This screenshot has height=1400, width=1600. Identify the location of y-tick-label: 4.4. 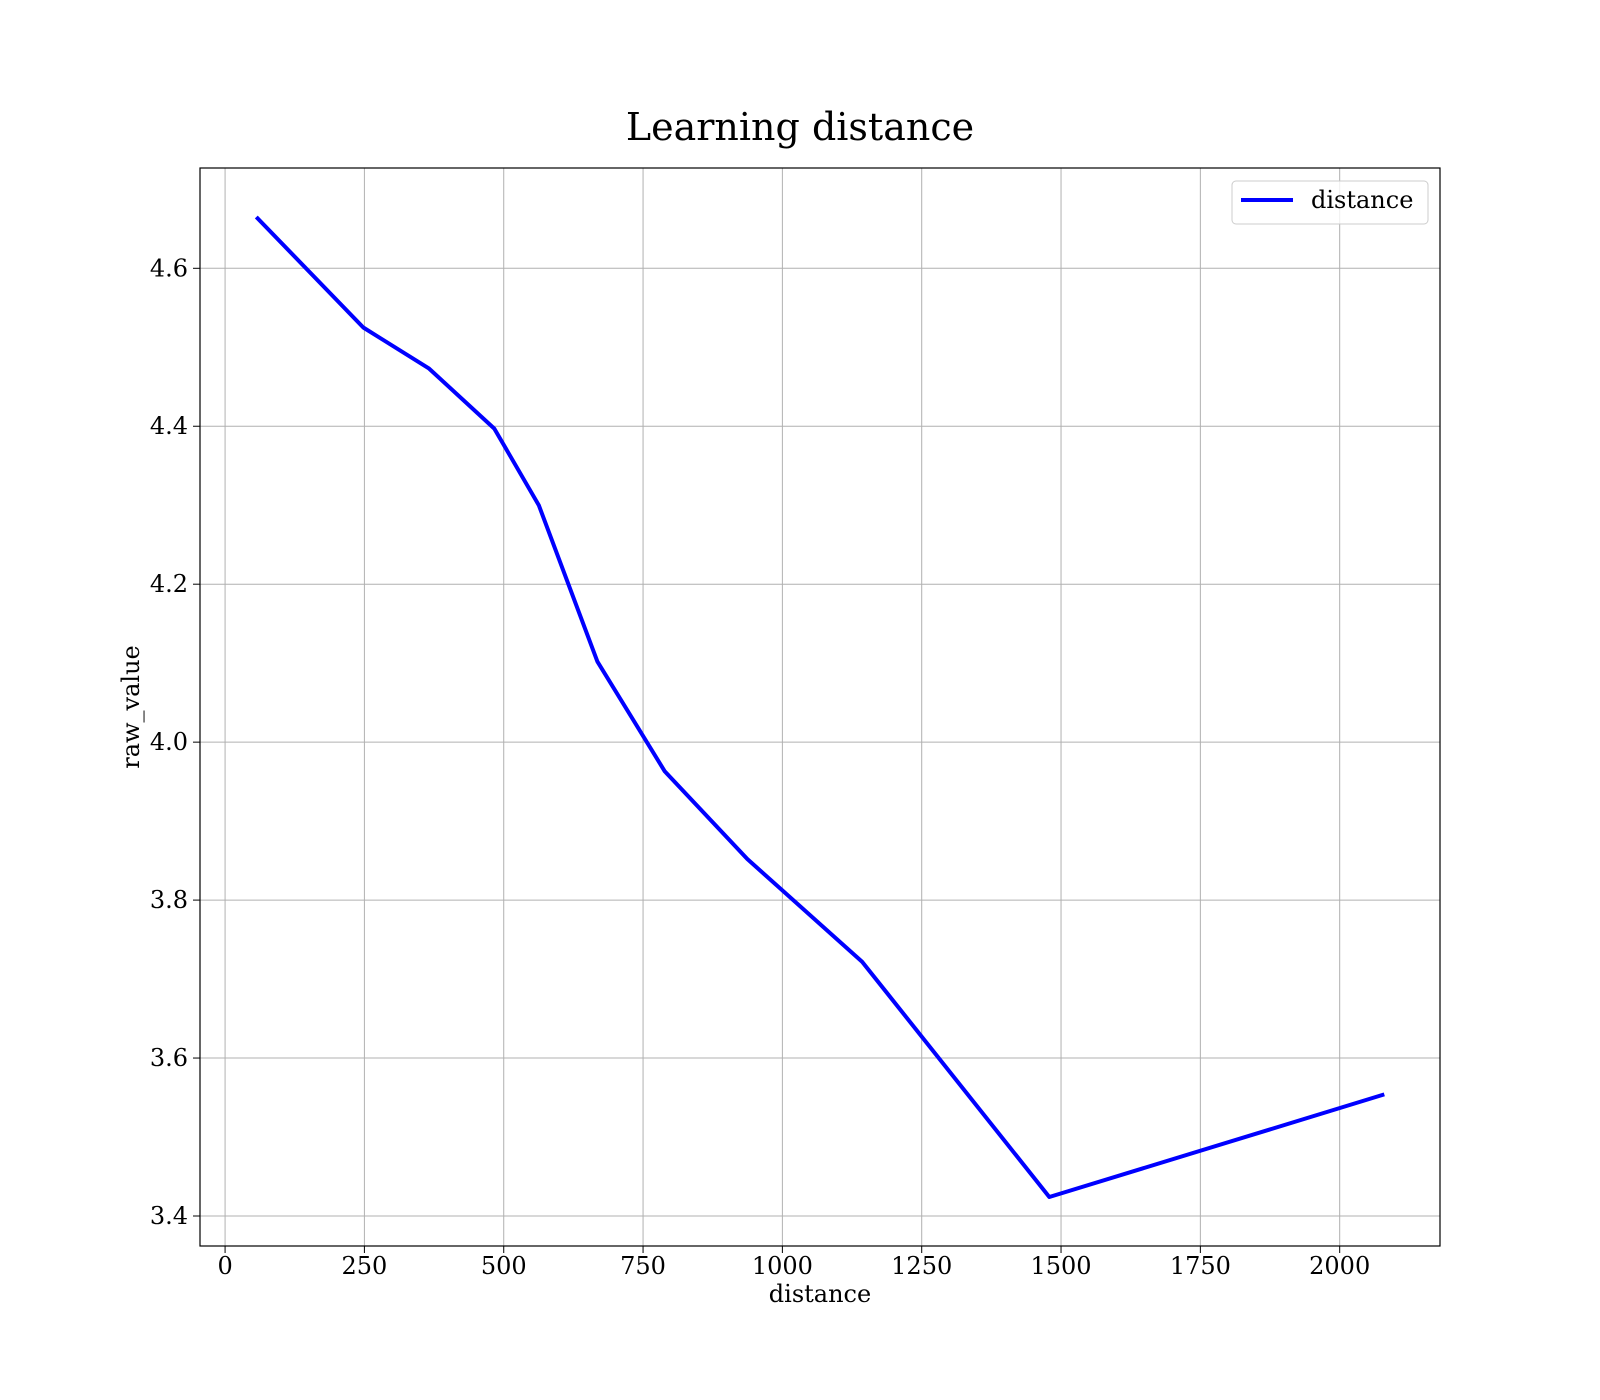
(169, 426).